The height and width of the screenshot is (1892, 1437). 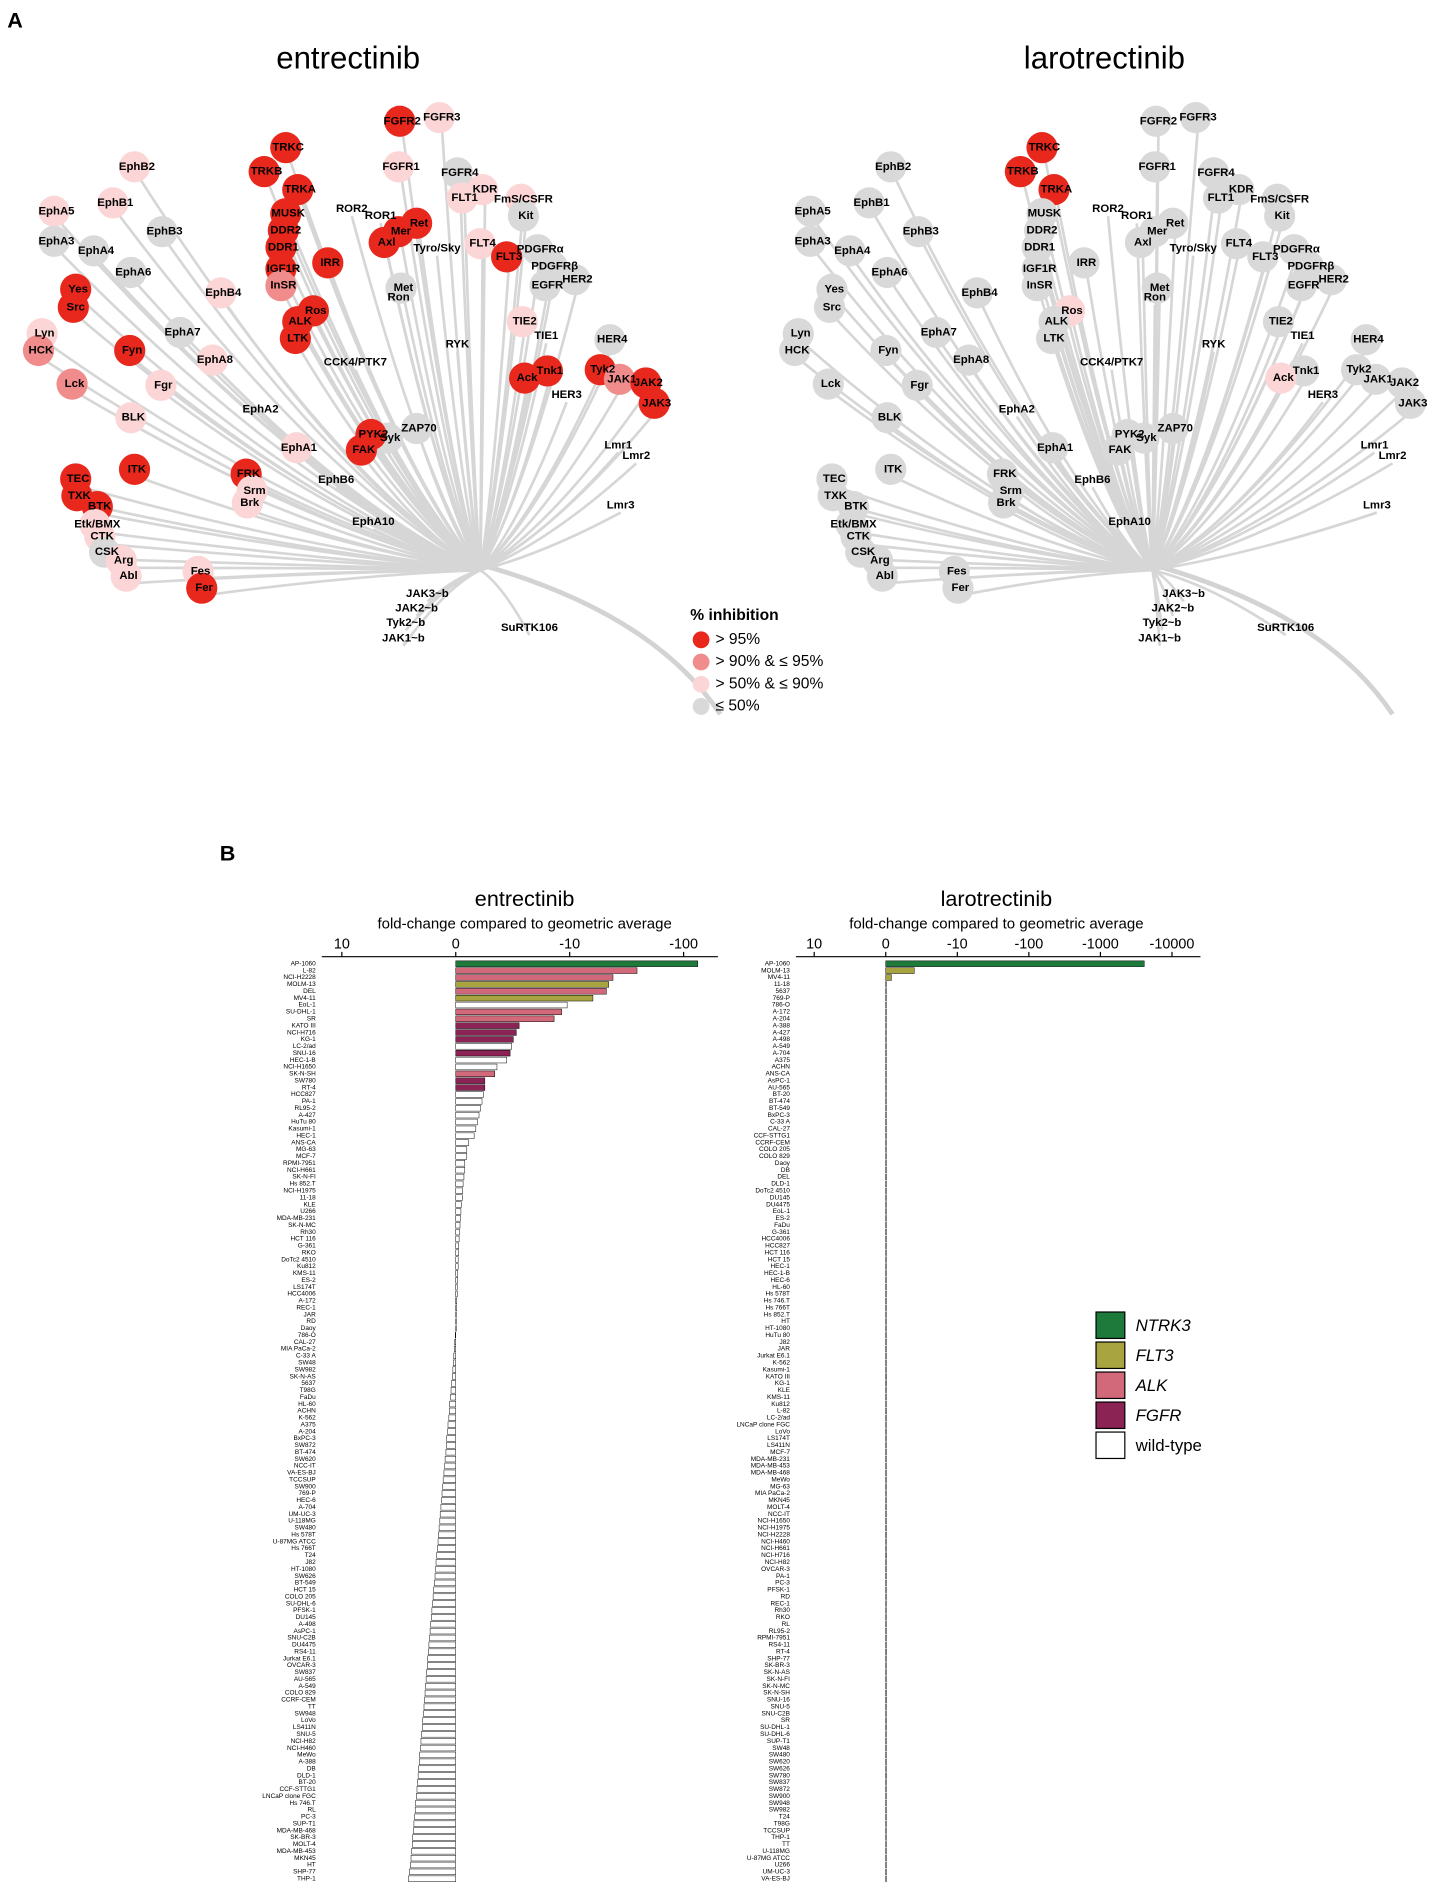 What do you see at coordinates (852, 251) in the screenshot?
I see `kinase-label: EphA4` at bounding box center [852, 251].